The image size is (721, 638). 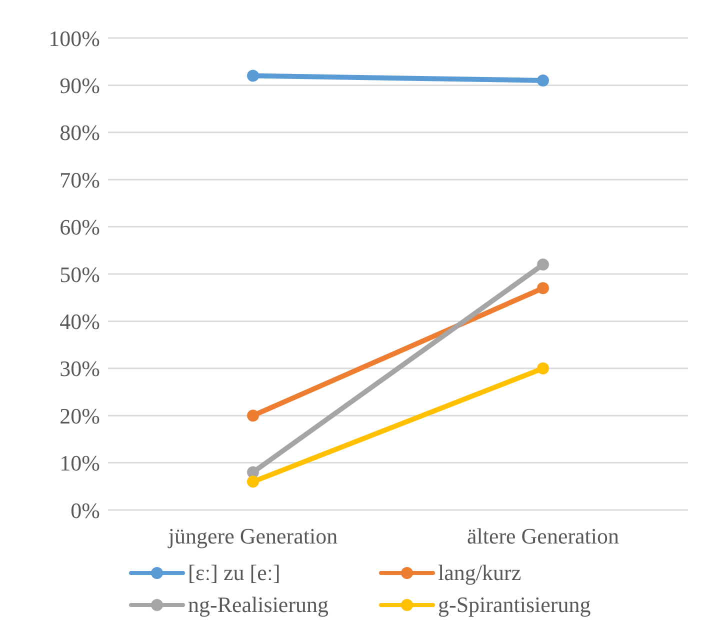 I want to click on legend-label: lang/kurz, so click(x=480, y=573).